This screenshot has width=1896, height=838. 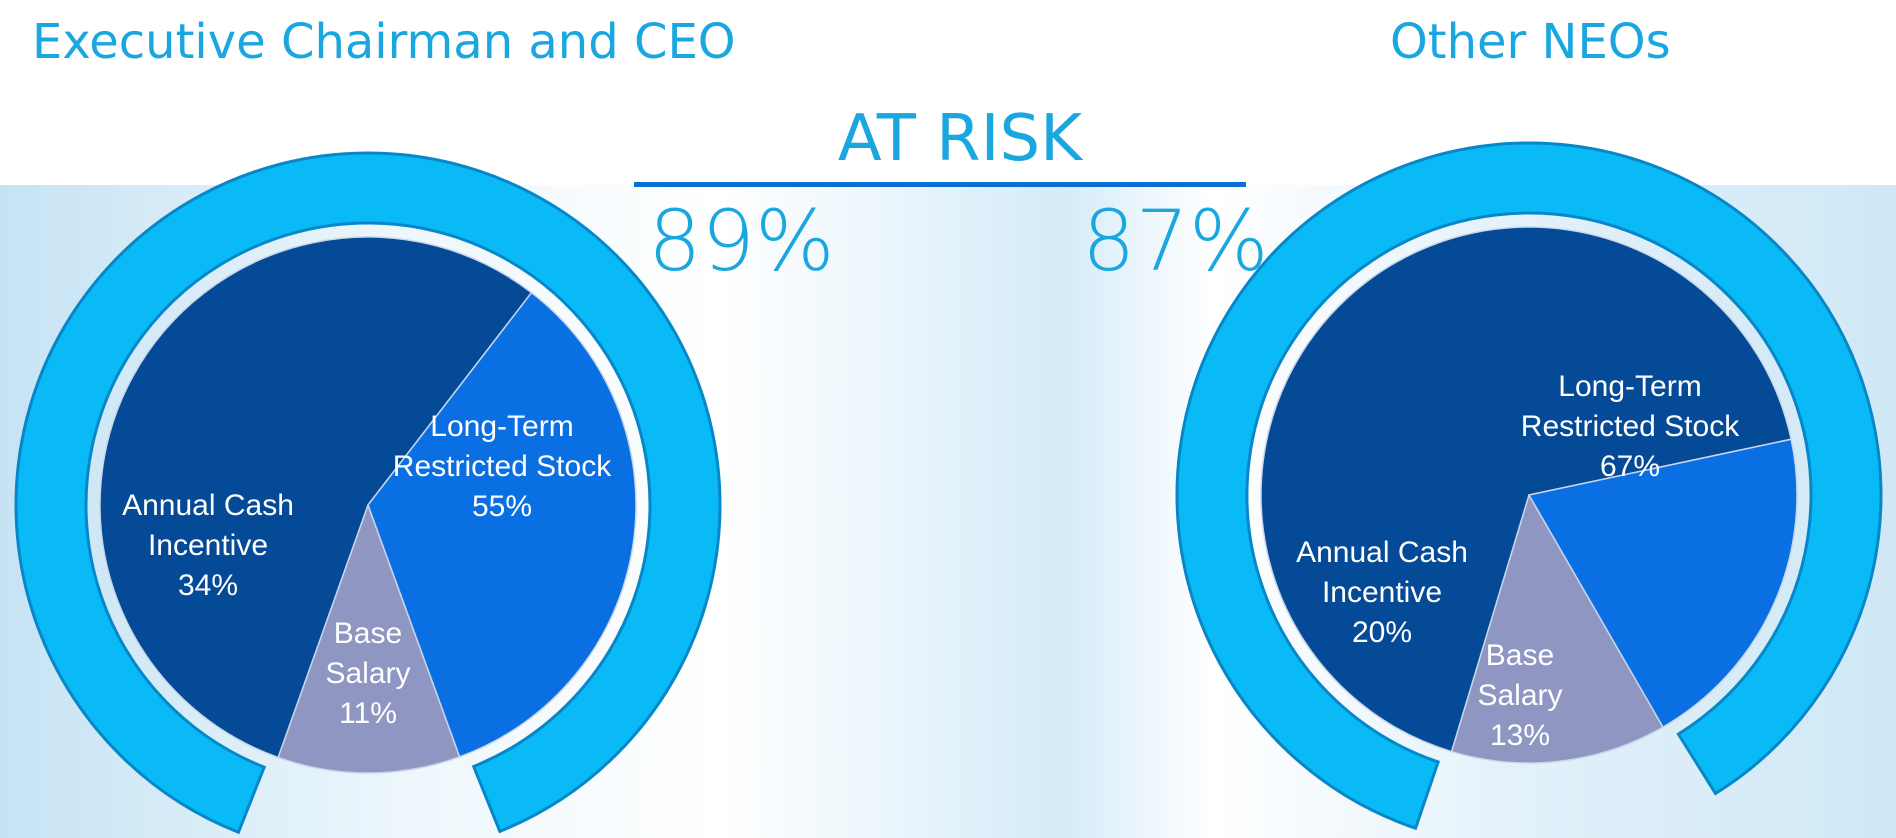 What do you see at coordinates (1382, 552) in the screenshot?
I see `neos-label-aci-line: Annual Cash` at bounding box center [1382, 552].